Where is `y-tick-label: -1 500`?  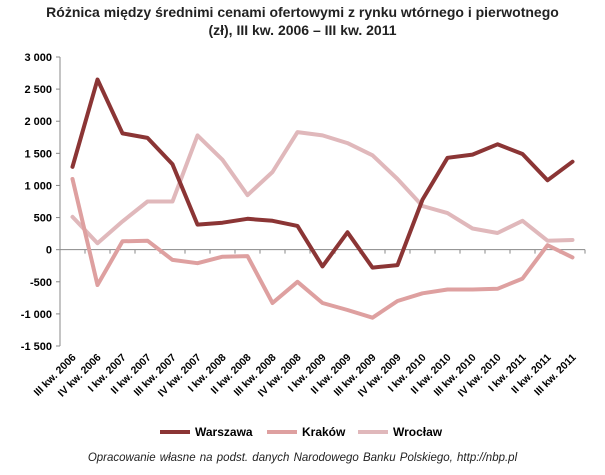 y-tick-label: -1 500 is located at coordinates (36, 347).